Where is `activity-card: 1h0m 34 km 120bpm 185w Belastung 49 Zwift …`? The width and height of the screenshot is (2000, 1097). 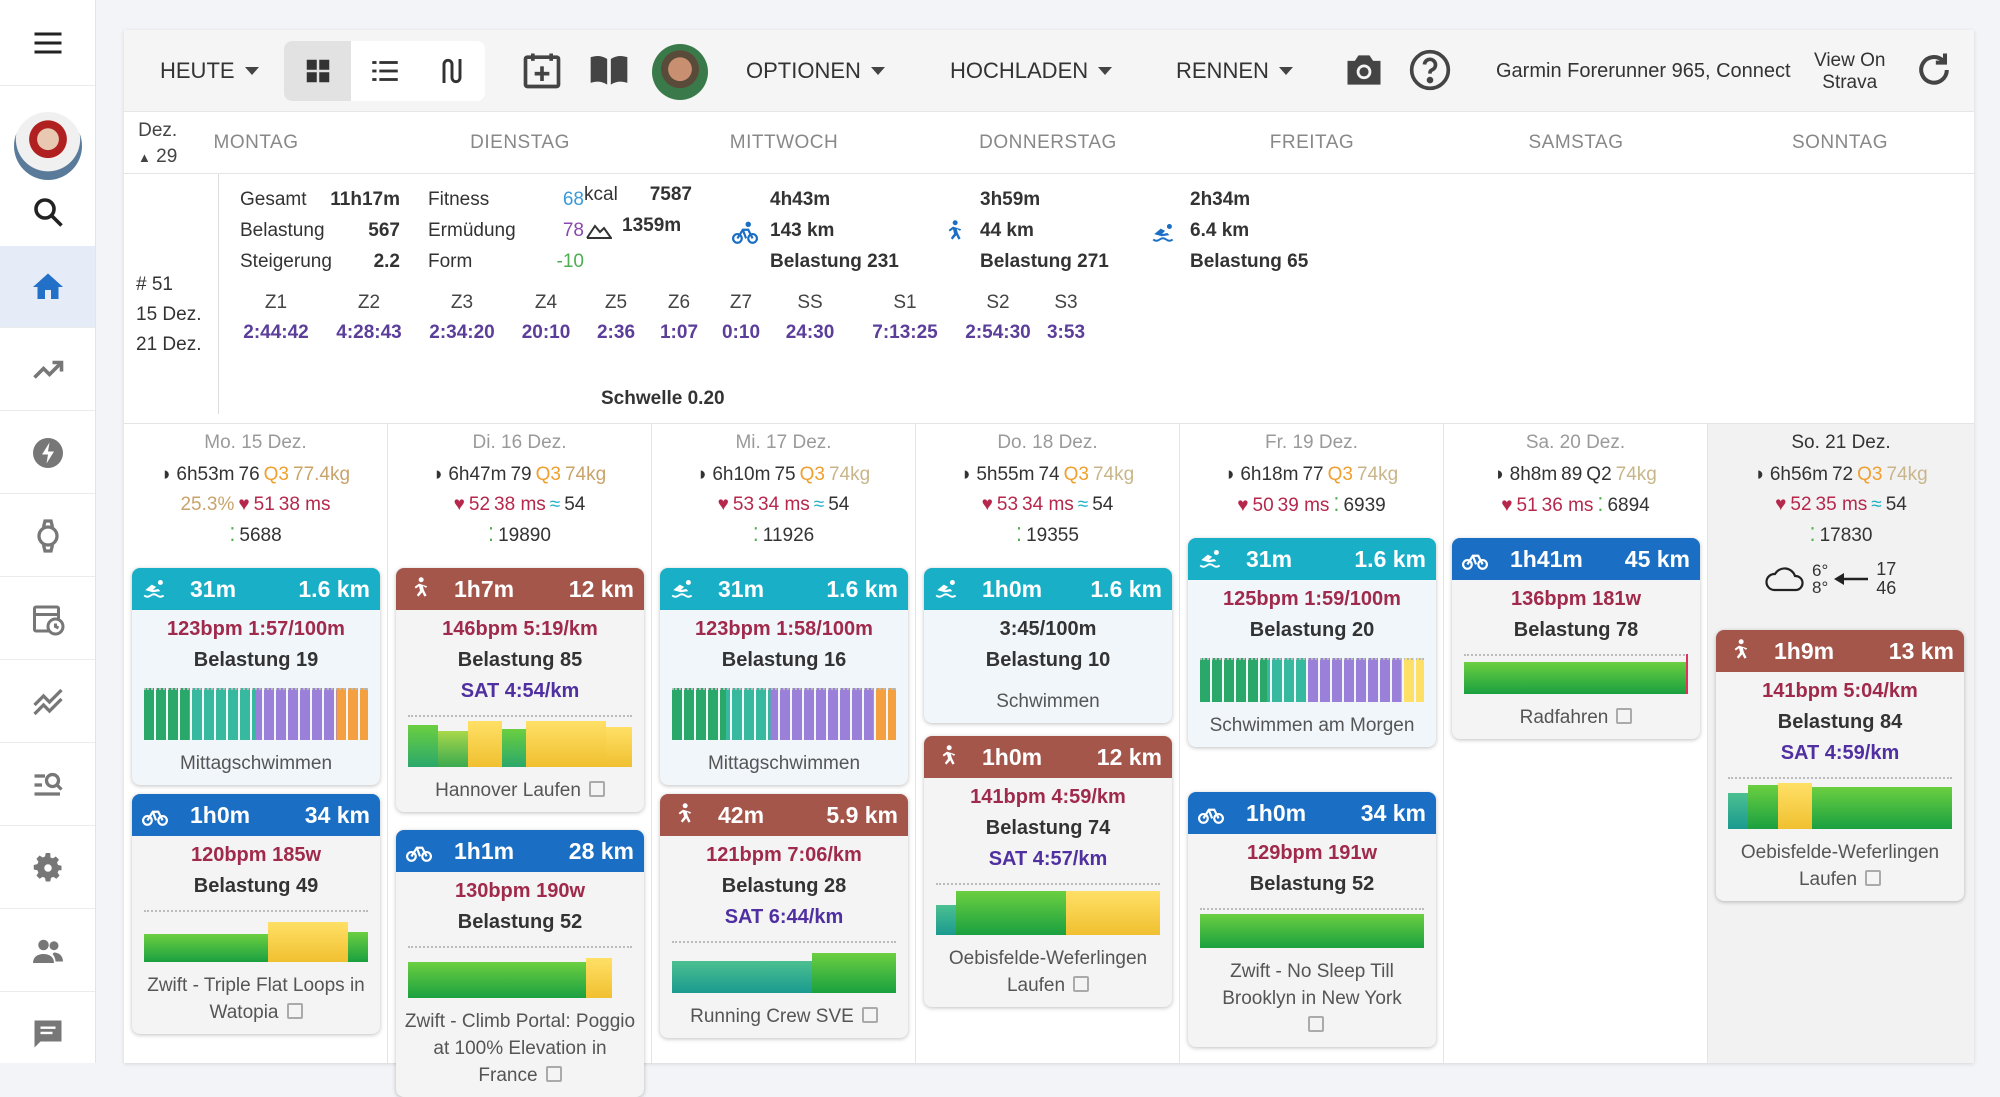
activity-card: 1h0m 34 km 120bpm 185w Belastung 49 Zwift … is located at coordinates (256, 914).